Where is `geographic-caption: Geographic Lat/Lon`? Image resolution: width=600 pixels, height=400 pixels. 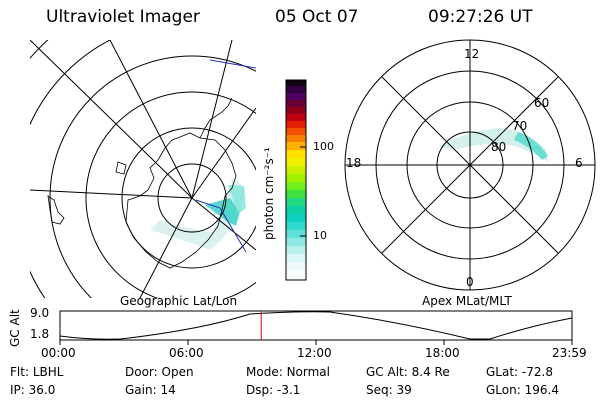 geographic-caption: Geographic Lat/Lon is located at coordinates (179, 301).